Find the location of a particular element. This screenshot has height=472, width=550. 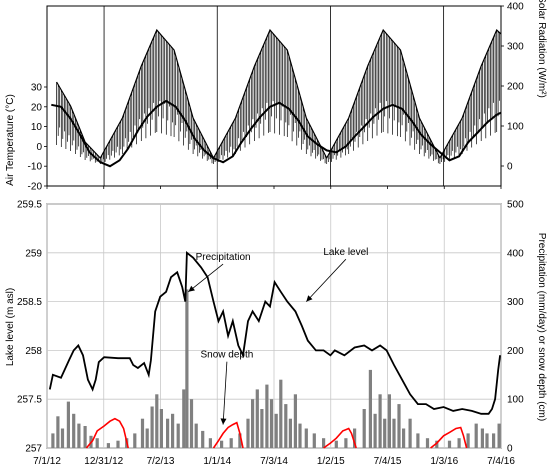

air-temperature-line is located at coordinates (276, 133).